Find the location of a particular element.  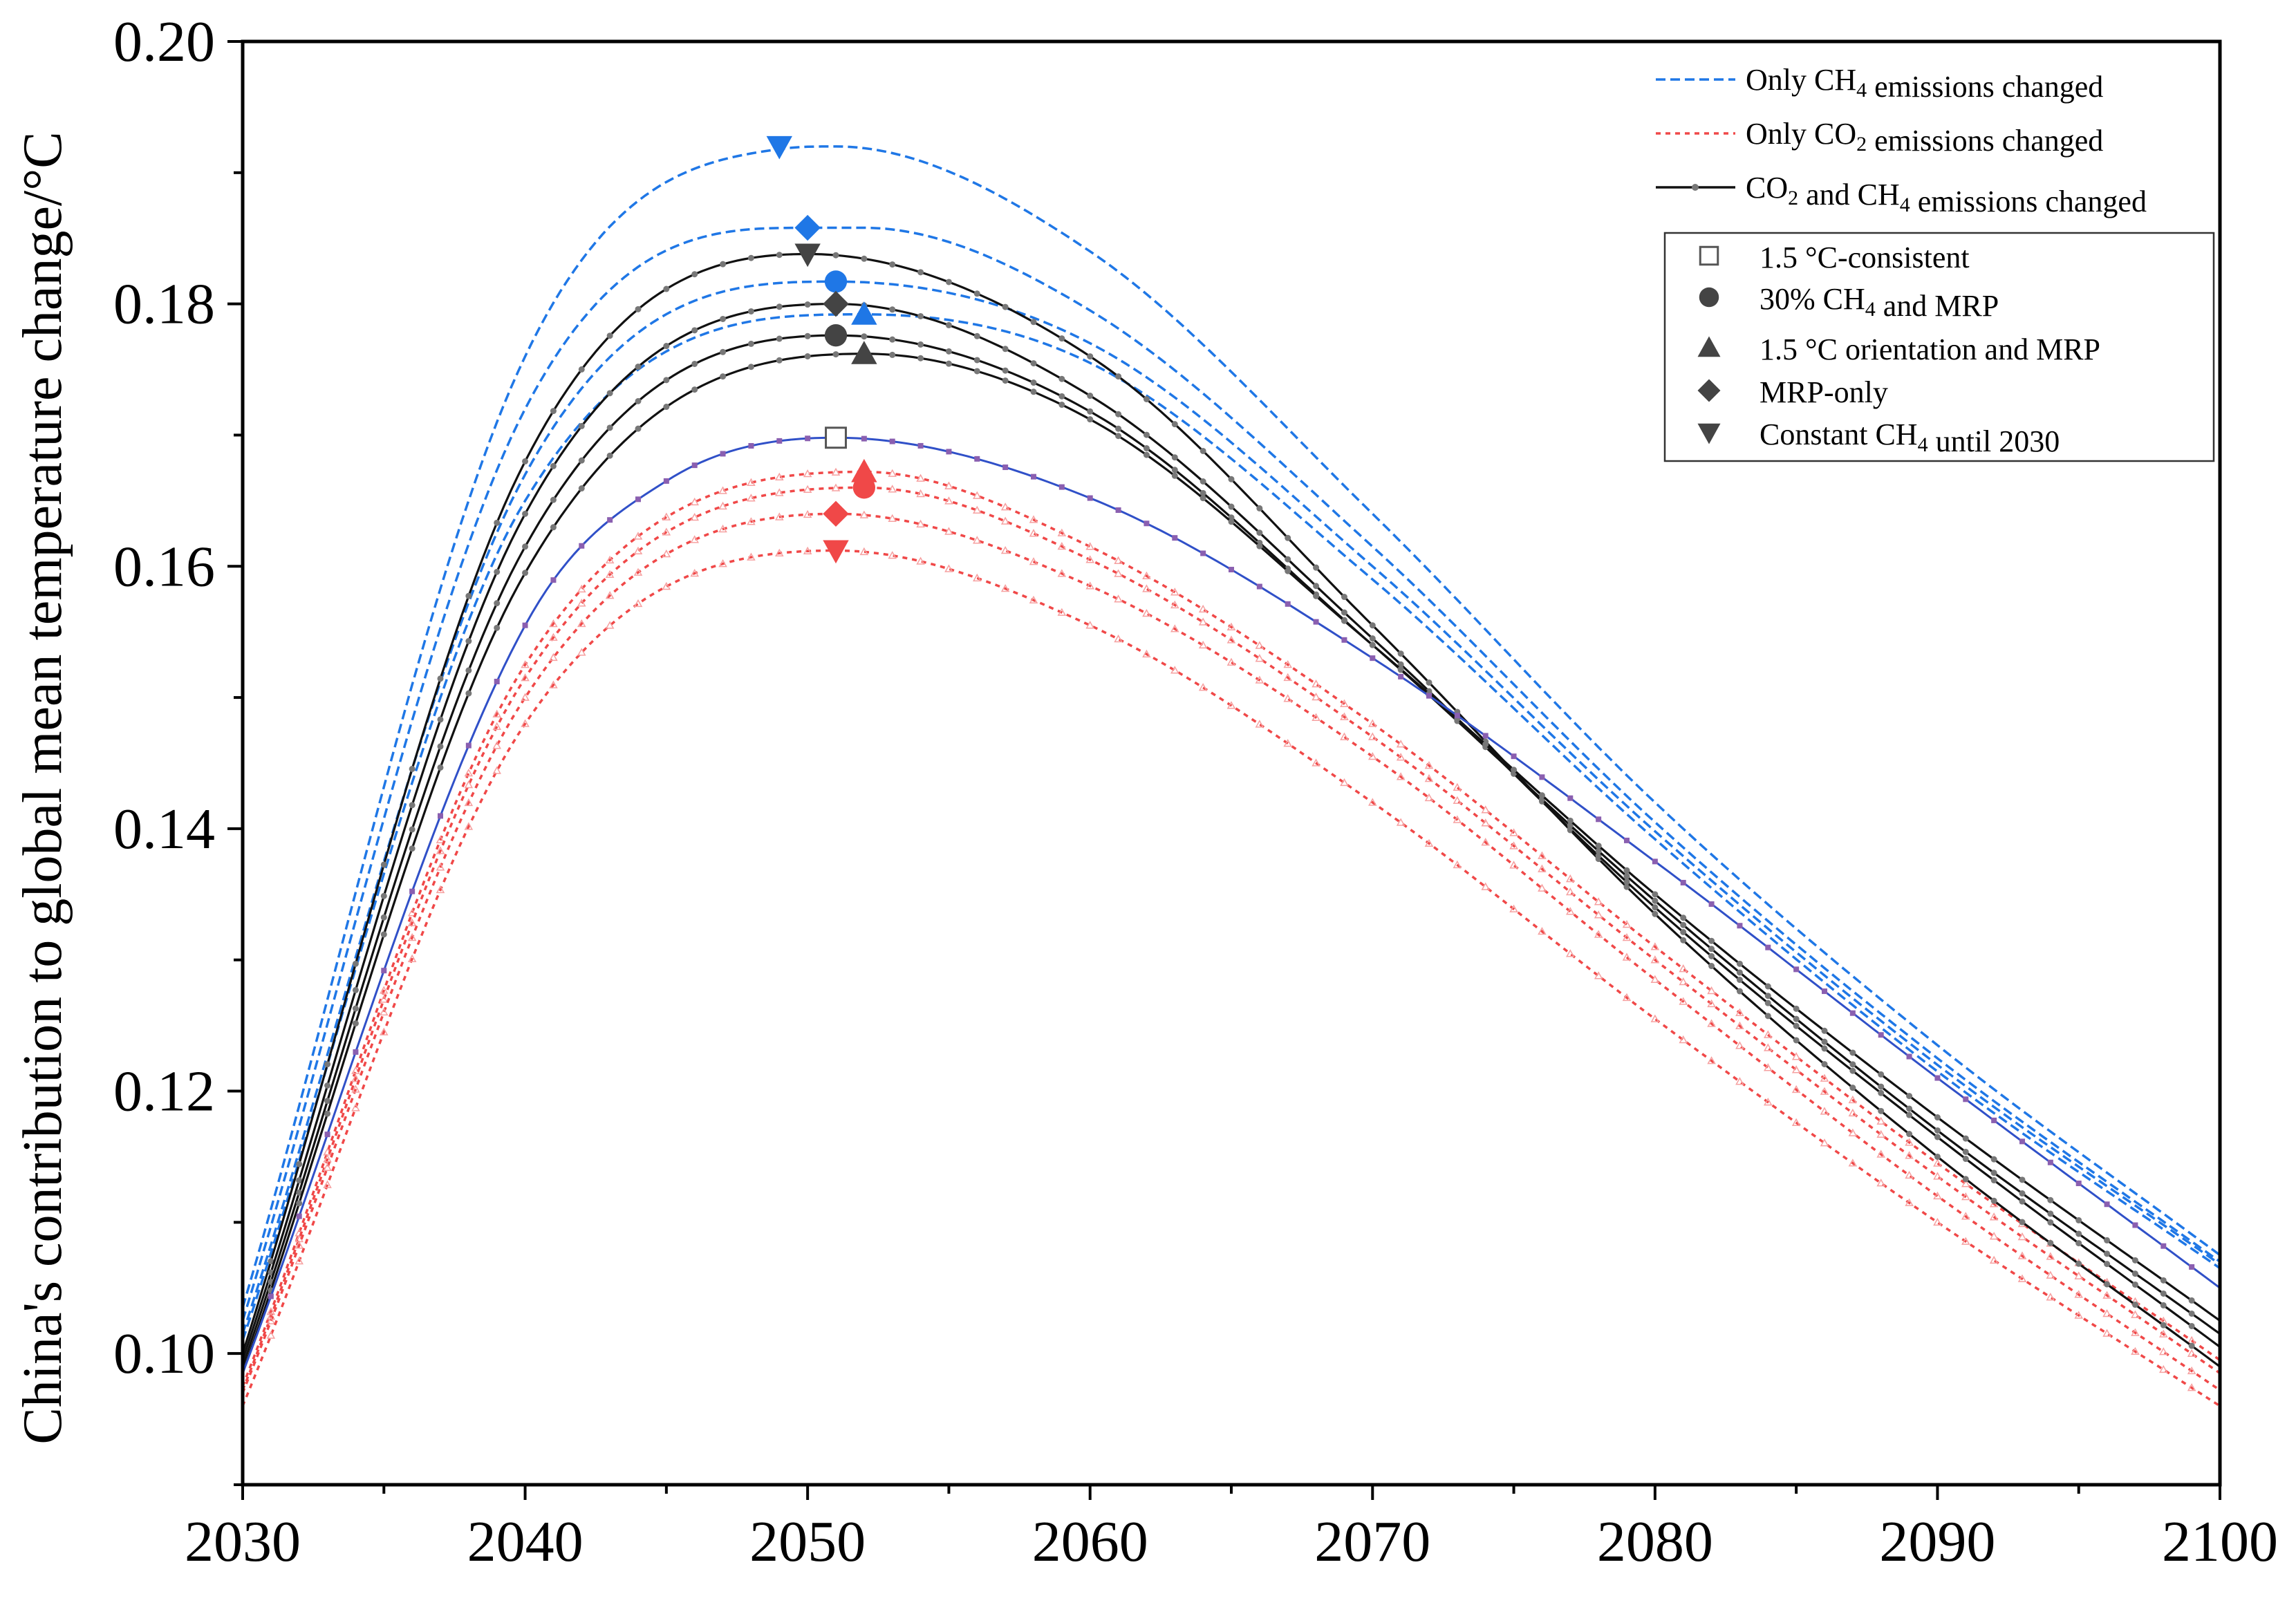

scenario-legend-label: 30% CH4 and MRP is located at coordinates (1879, 302).